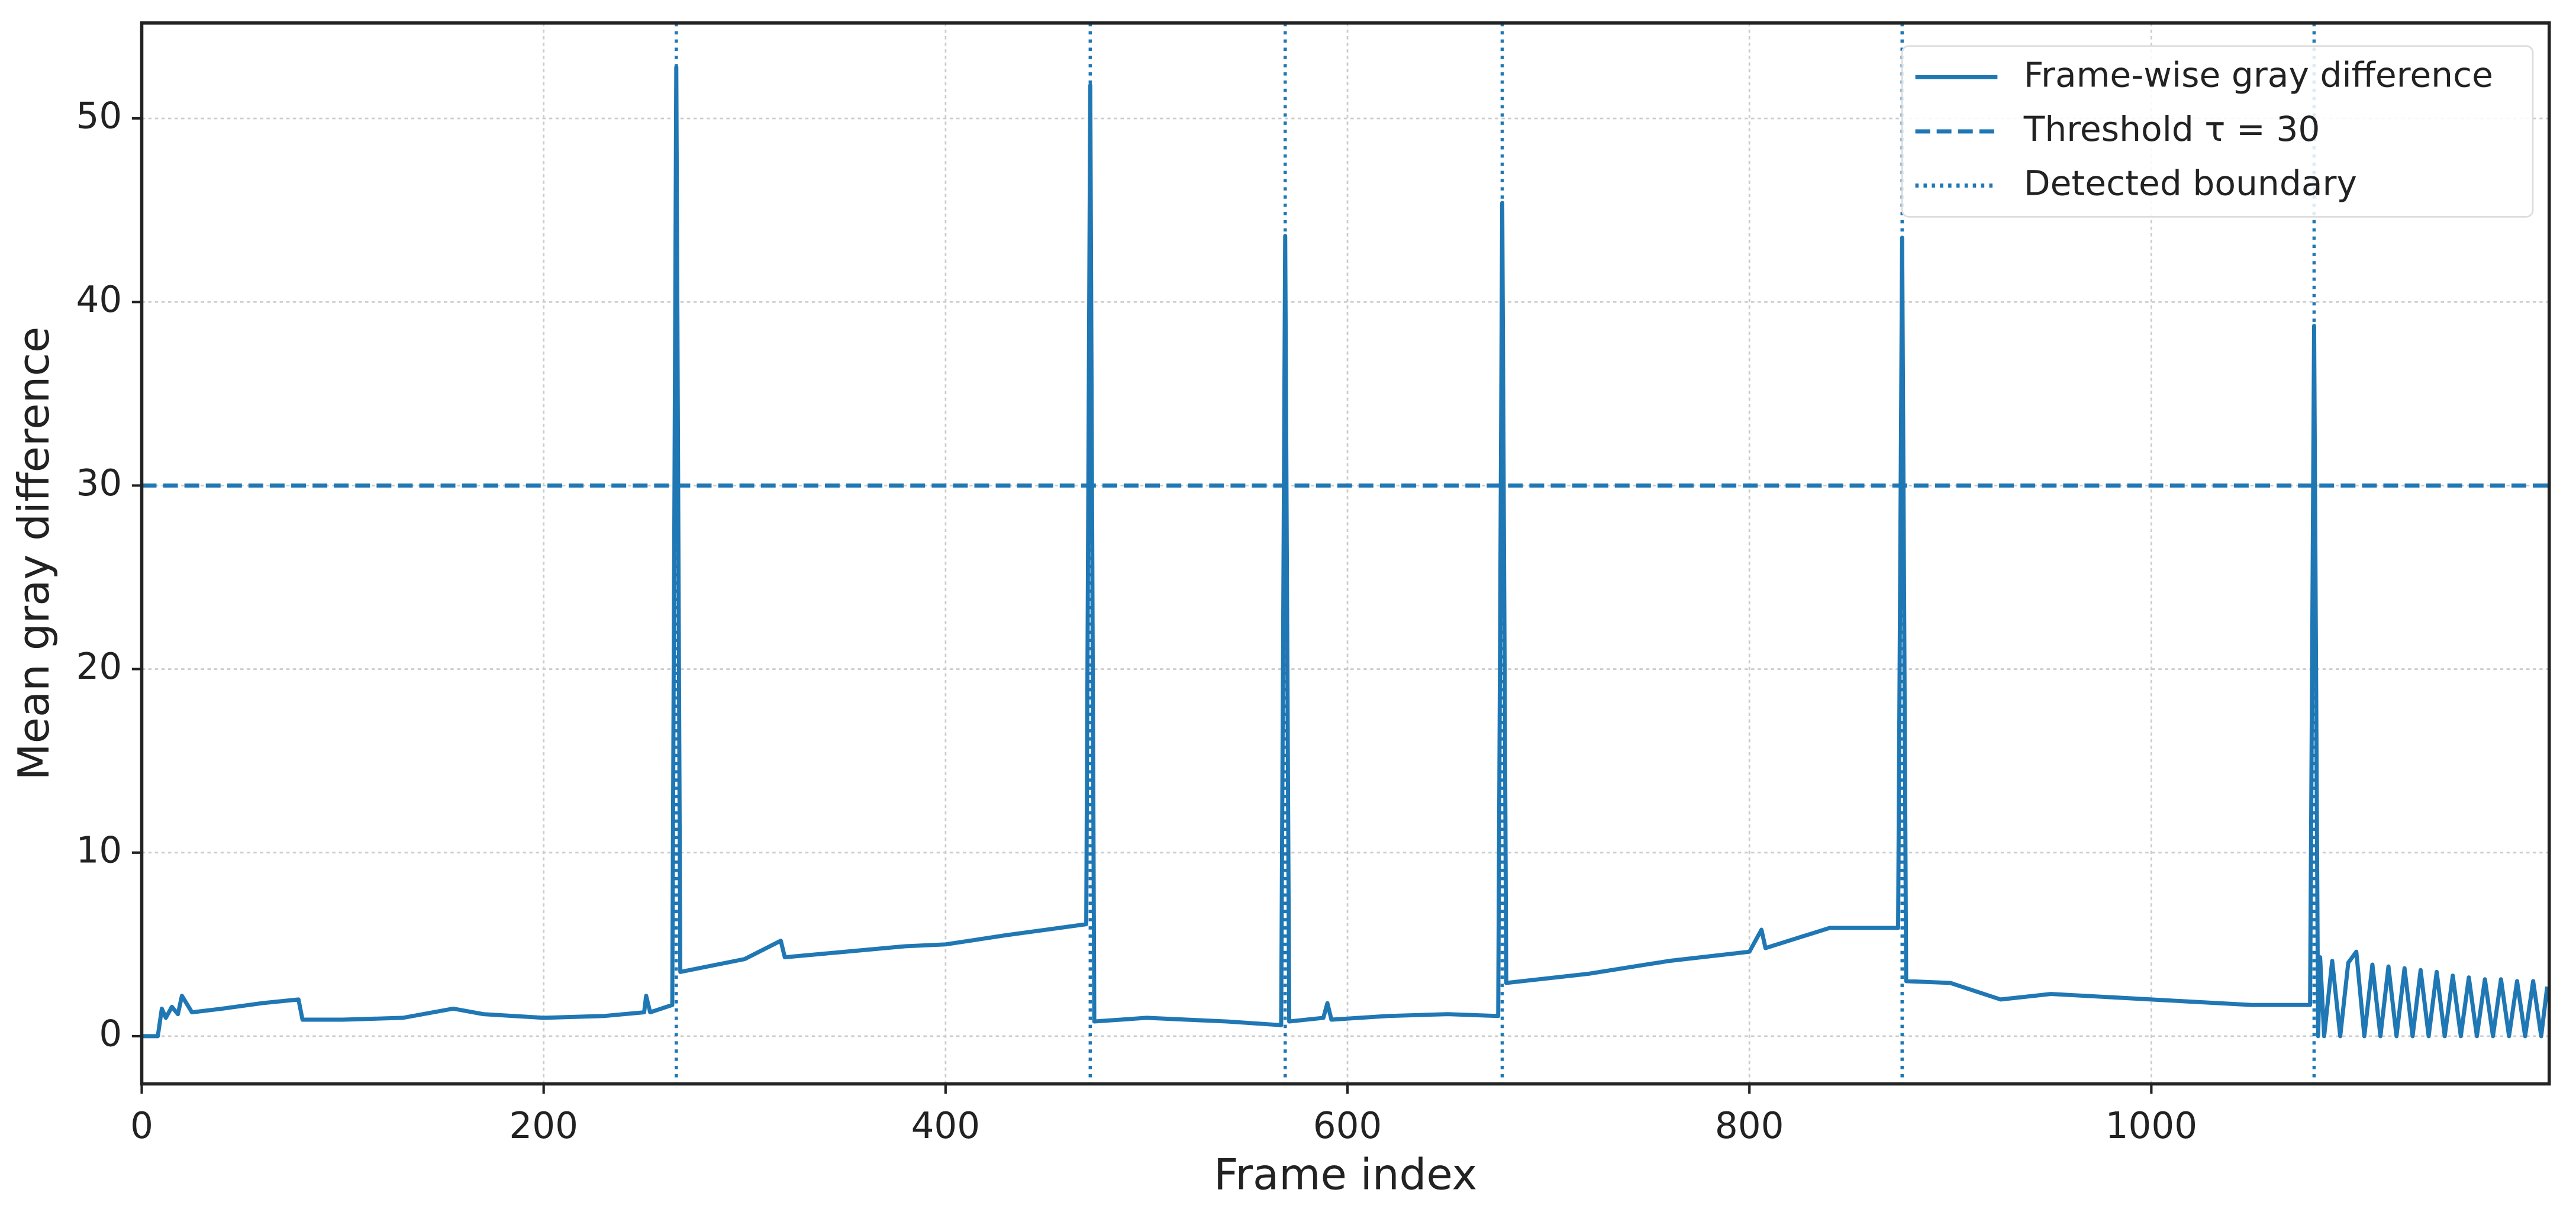 This screenshot has height=1212, width=2576. I want to click on x-tick-label: 800, so click(1749, 1126).